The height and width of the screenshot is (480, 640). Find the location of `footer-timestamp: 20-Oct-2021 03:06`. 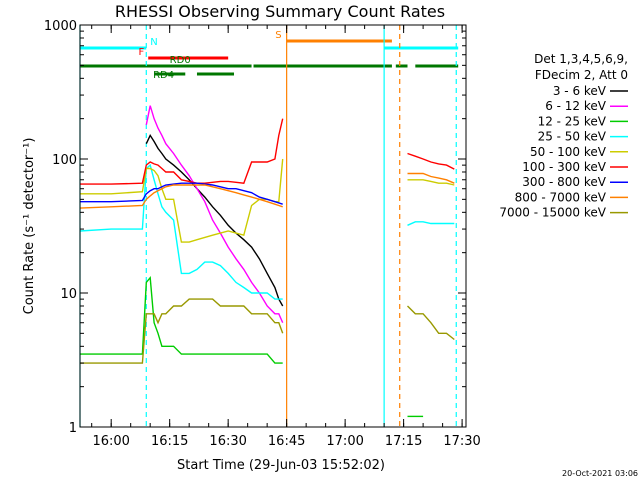

footer-timestamp: 20-Oct-2021 03:06 is located at coordinates (600, 473).